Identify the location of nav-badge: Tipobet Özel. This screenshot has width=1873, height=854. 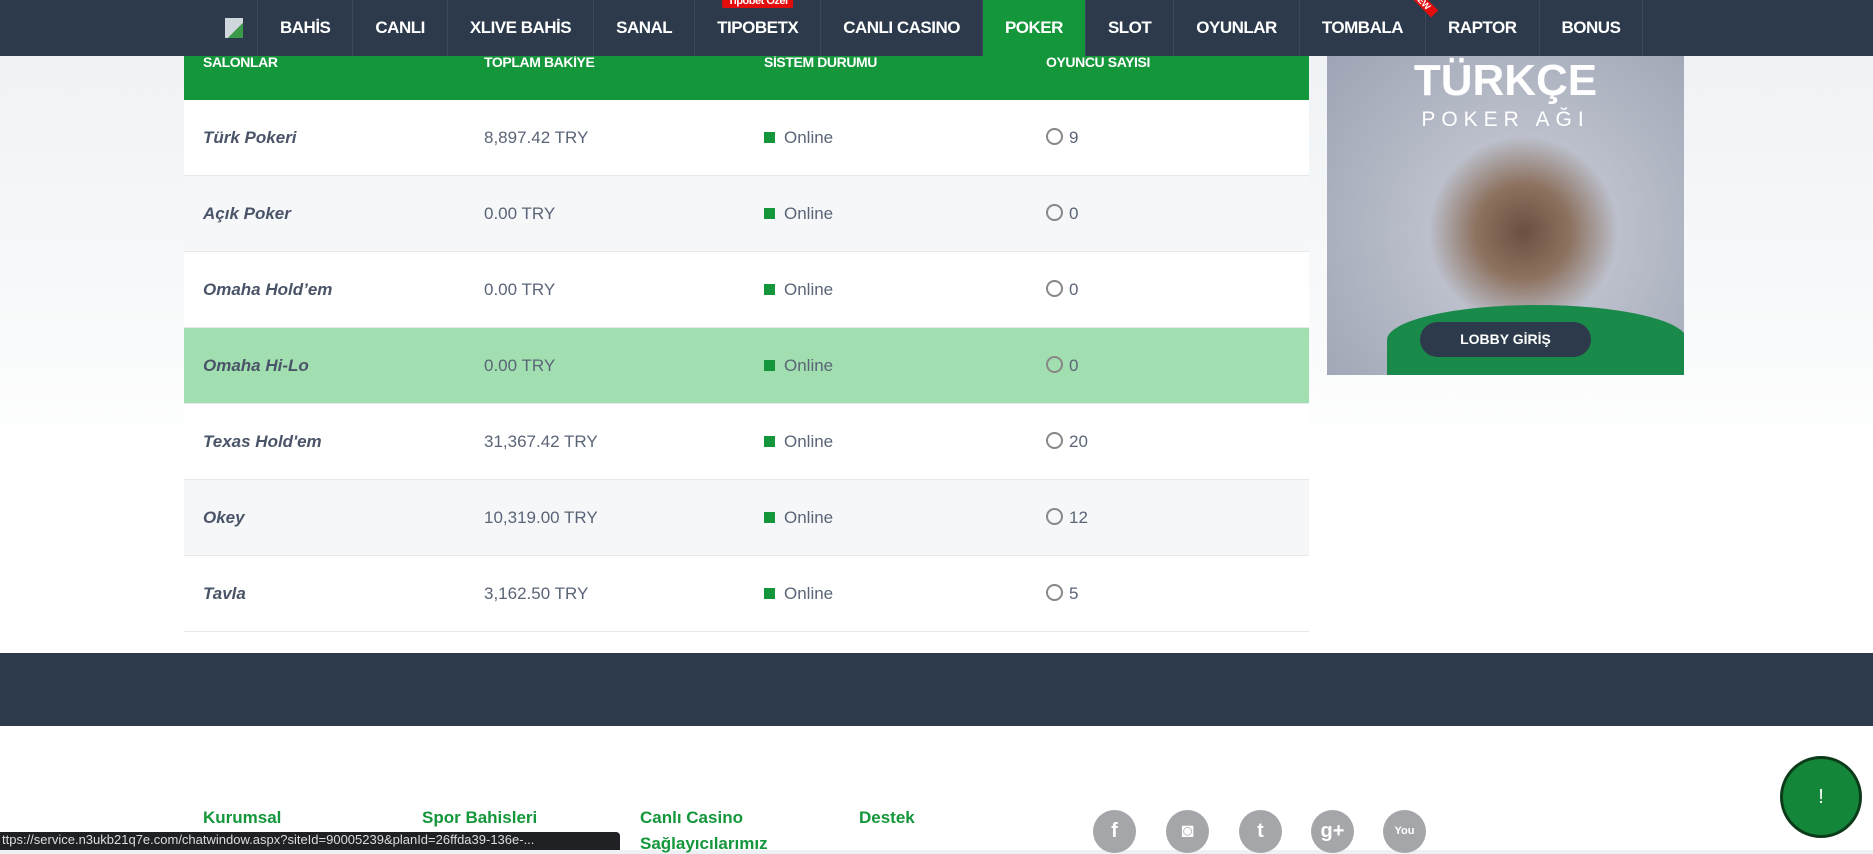
(757, 4).